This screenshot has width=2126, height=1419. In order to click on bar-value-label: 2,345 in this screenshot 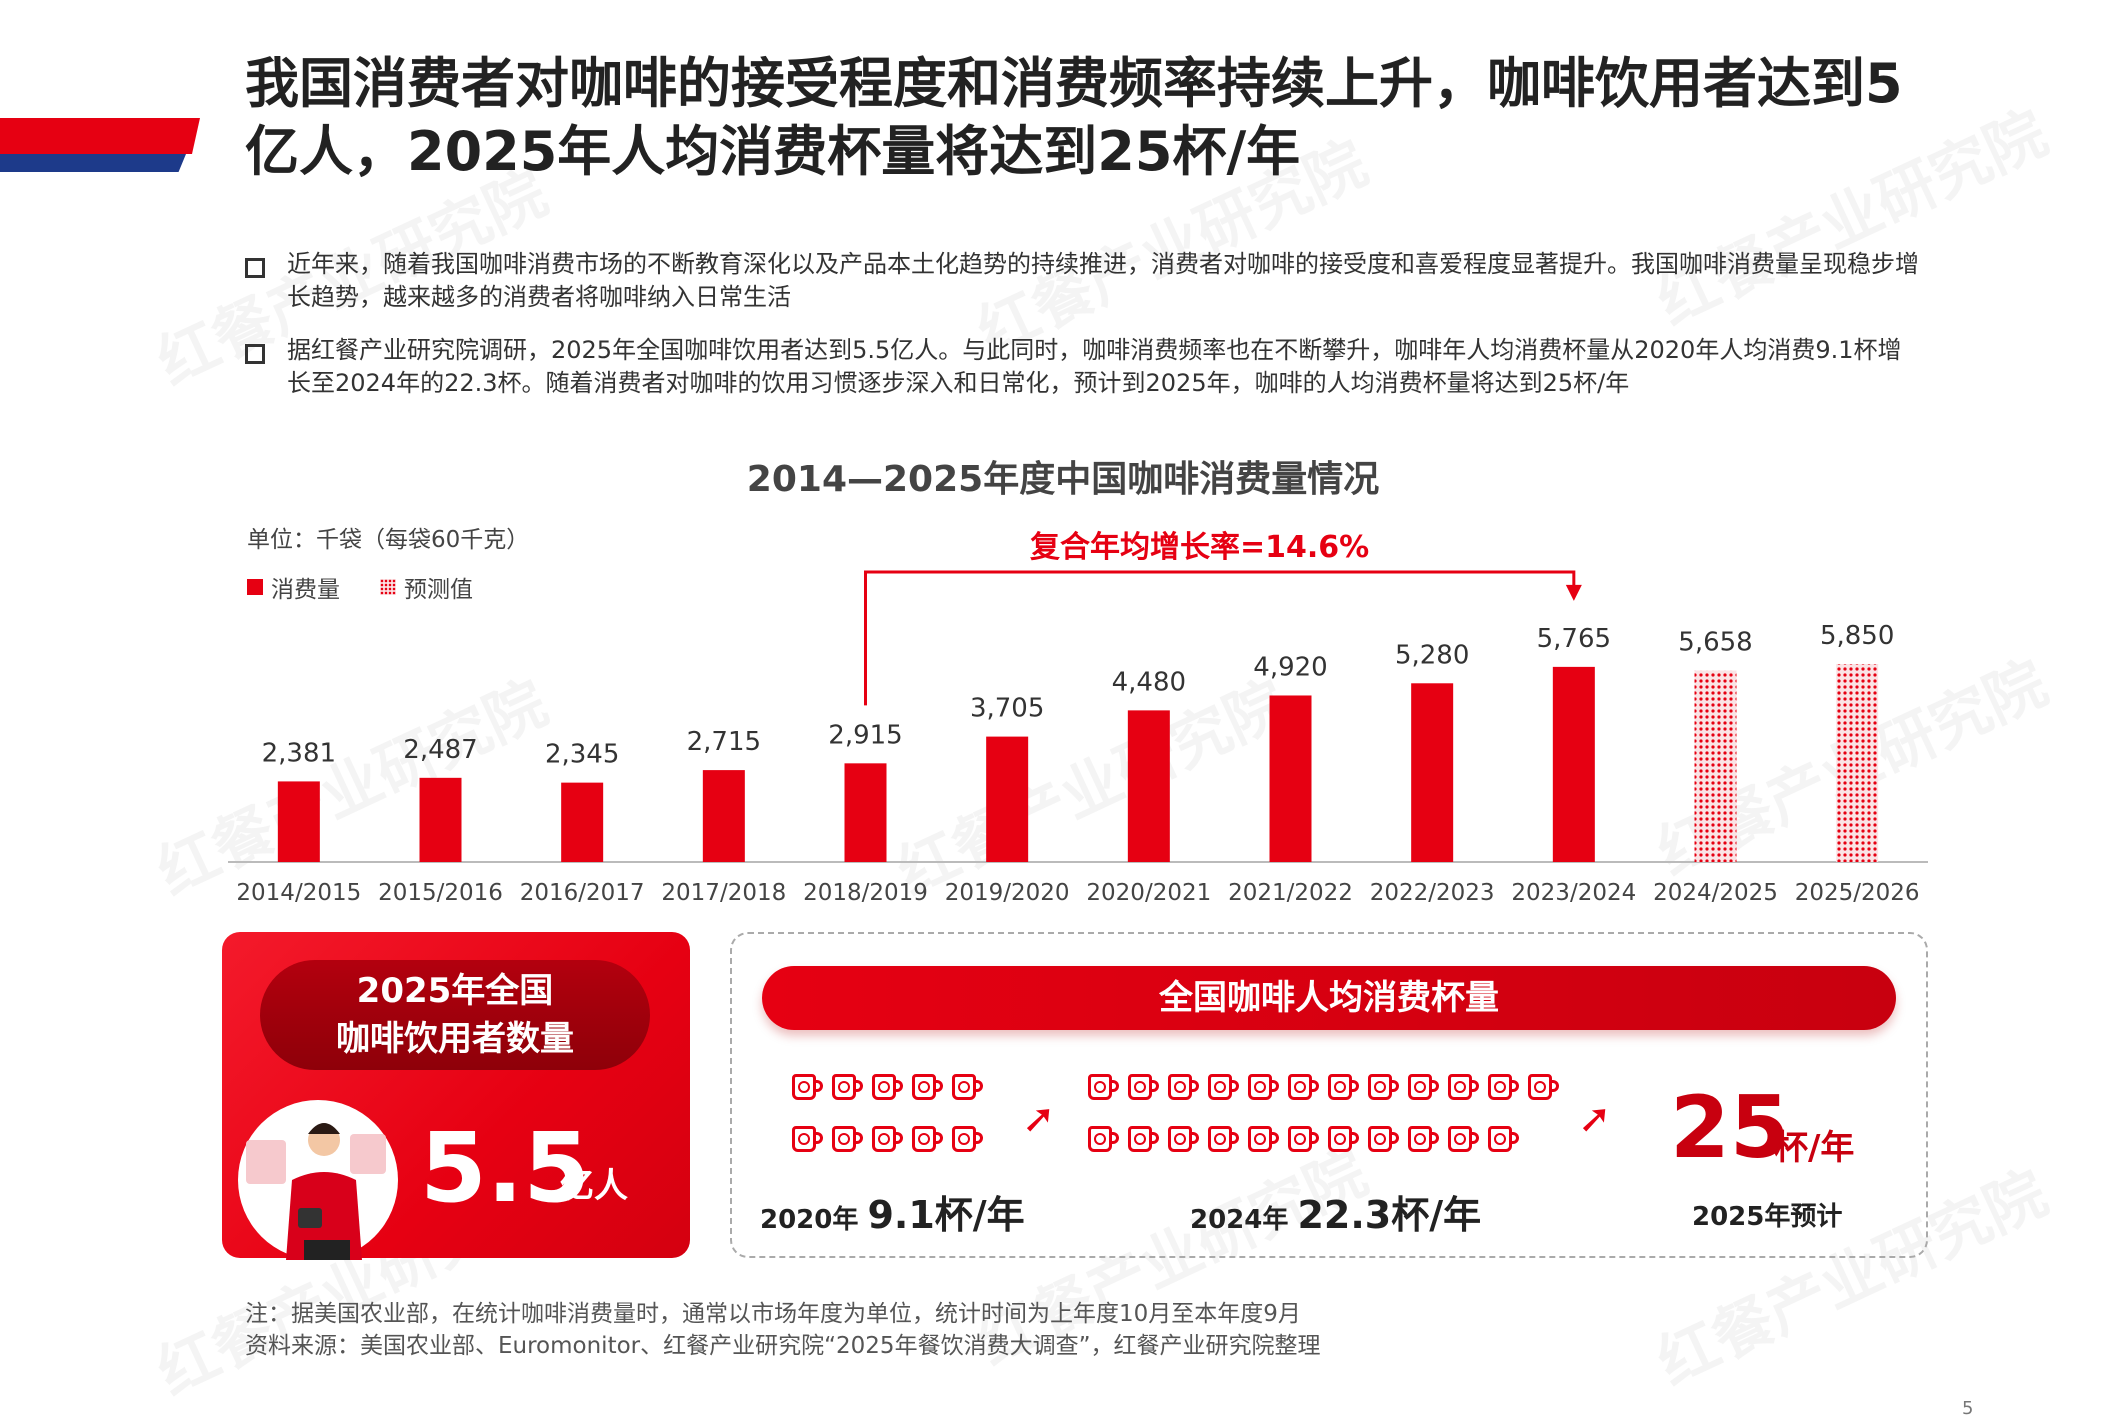, I will do `click(582, 755)`.